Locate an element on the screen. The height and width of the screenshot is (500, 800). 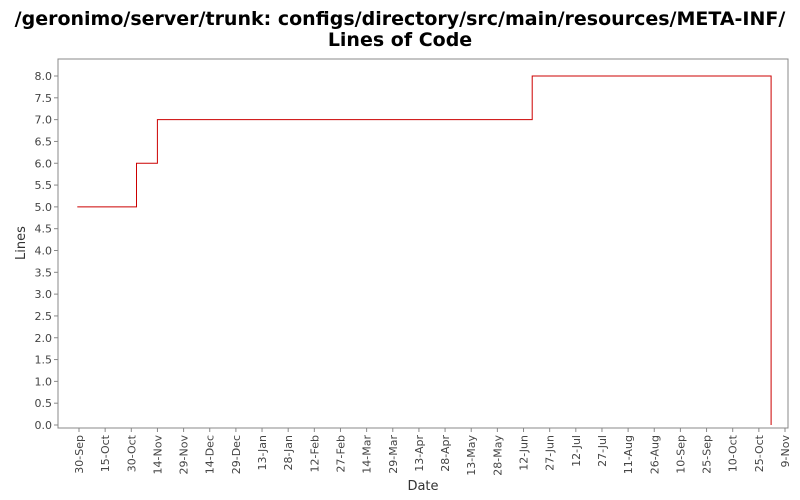
x-tick-label: 15-Oct is located at coordinates (105, 453).